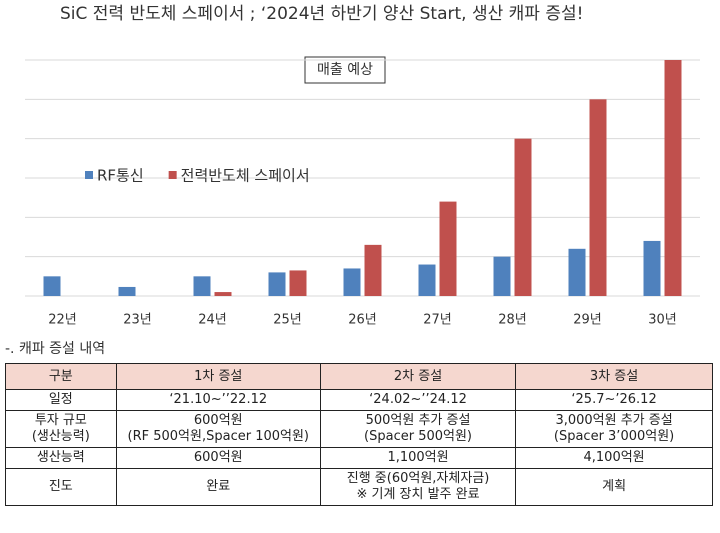 The width and height of the screenshot is (720, 533). Describe the element at coordinates (61, 400) in the screenshot. I see `table-cell: 일정` at that location.